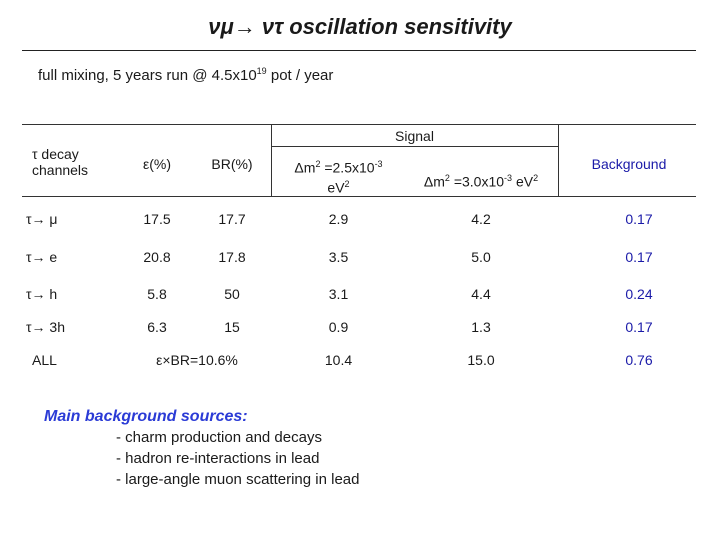  Describe the element at coordinates (146, 416) in the screenshot. I see `notes-heading: Main background sources:` at that location.